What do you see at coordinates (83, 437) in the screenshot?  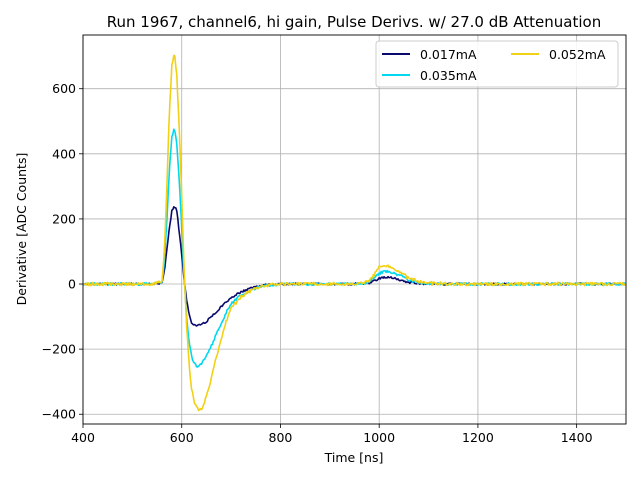 I see `x-tick-label: 400` at bounding box center [83, 437].